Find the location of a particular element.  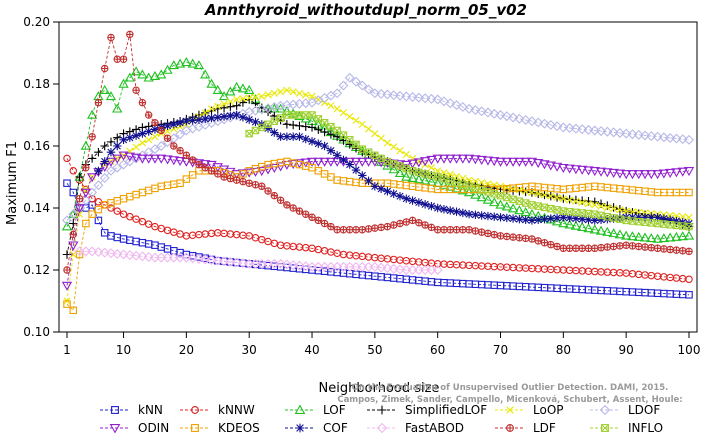

data-point-kdeos is located at coordinates (123, 198).